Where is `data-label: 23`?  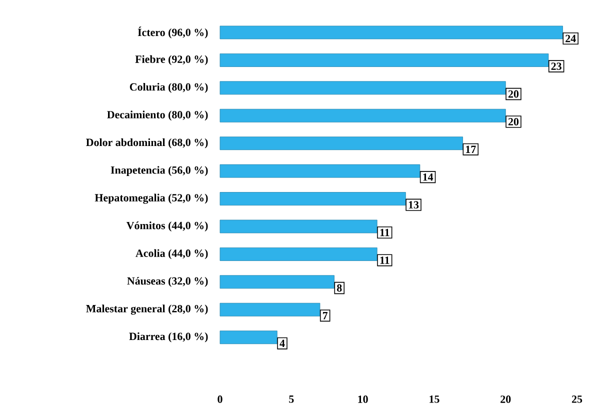 data-label: 23 is located at coordinates (556, 66).